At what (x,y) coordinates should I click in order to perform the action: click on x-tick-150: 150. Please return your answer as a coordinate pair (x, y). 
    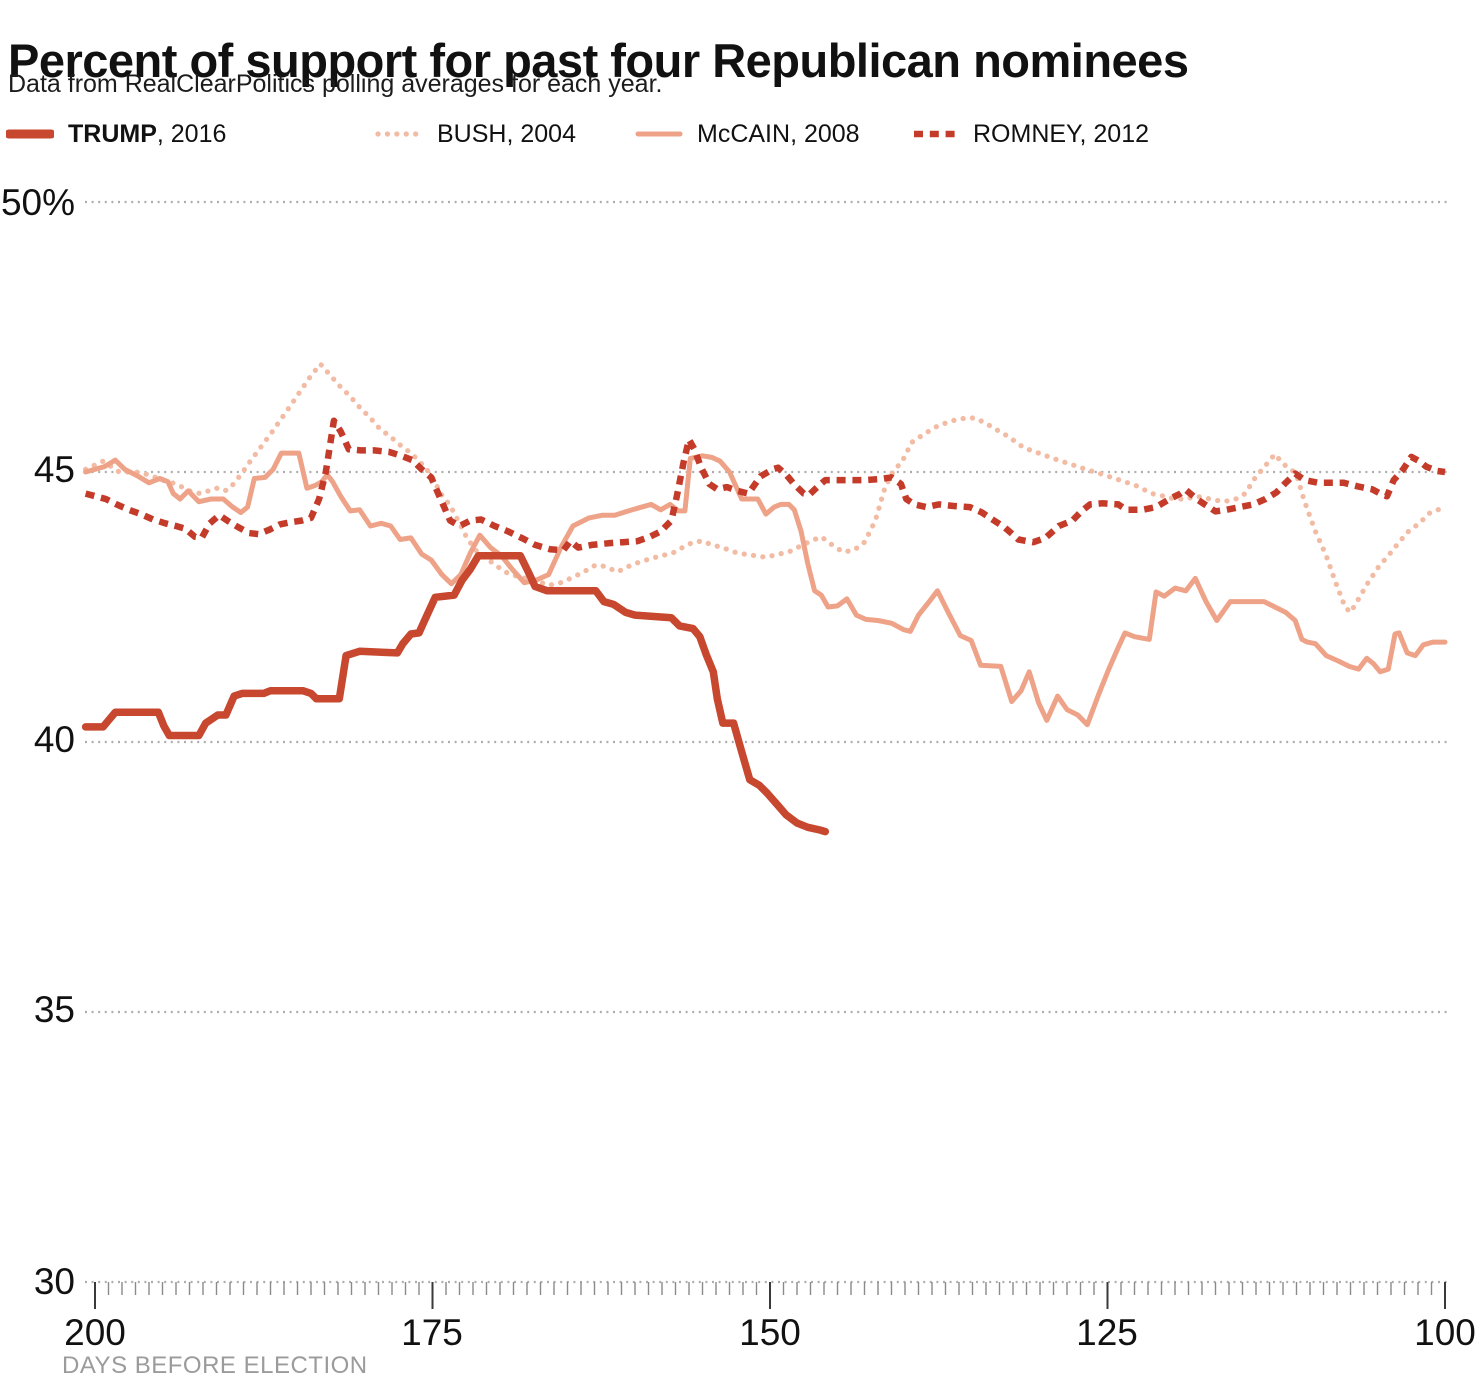
    Looking at the image, I should click on (770, 1332).